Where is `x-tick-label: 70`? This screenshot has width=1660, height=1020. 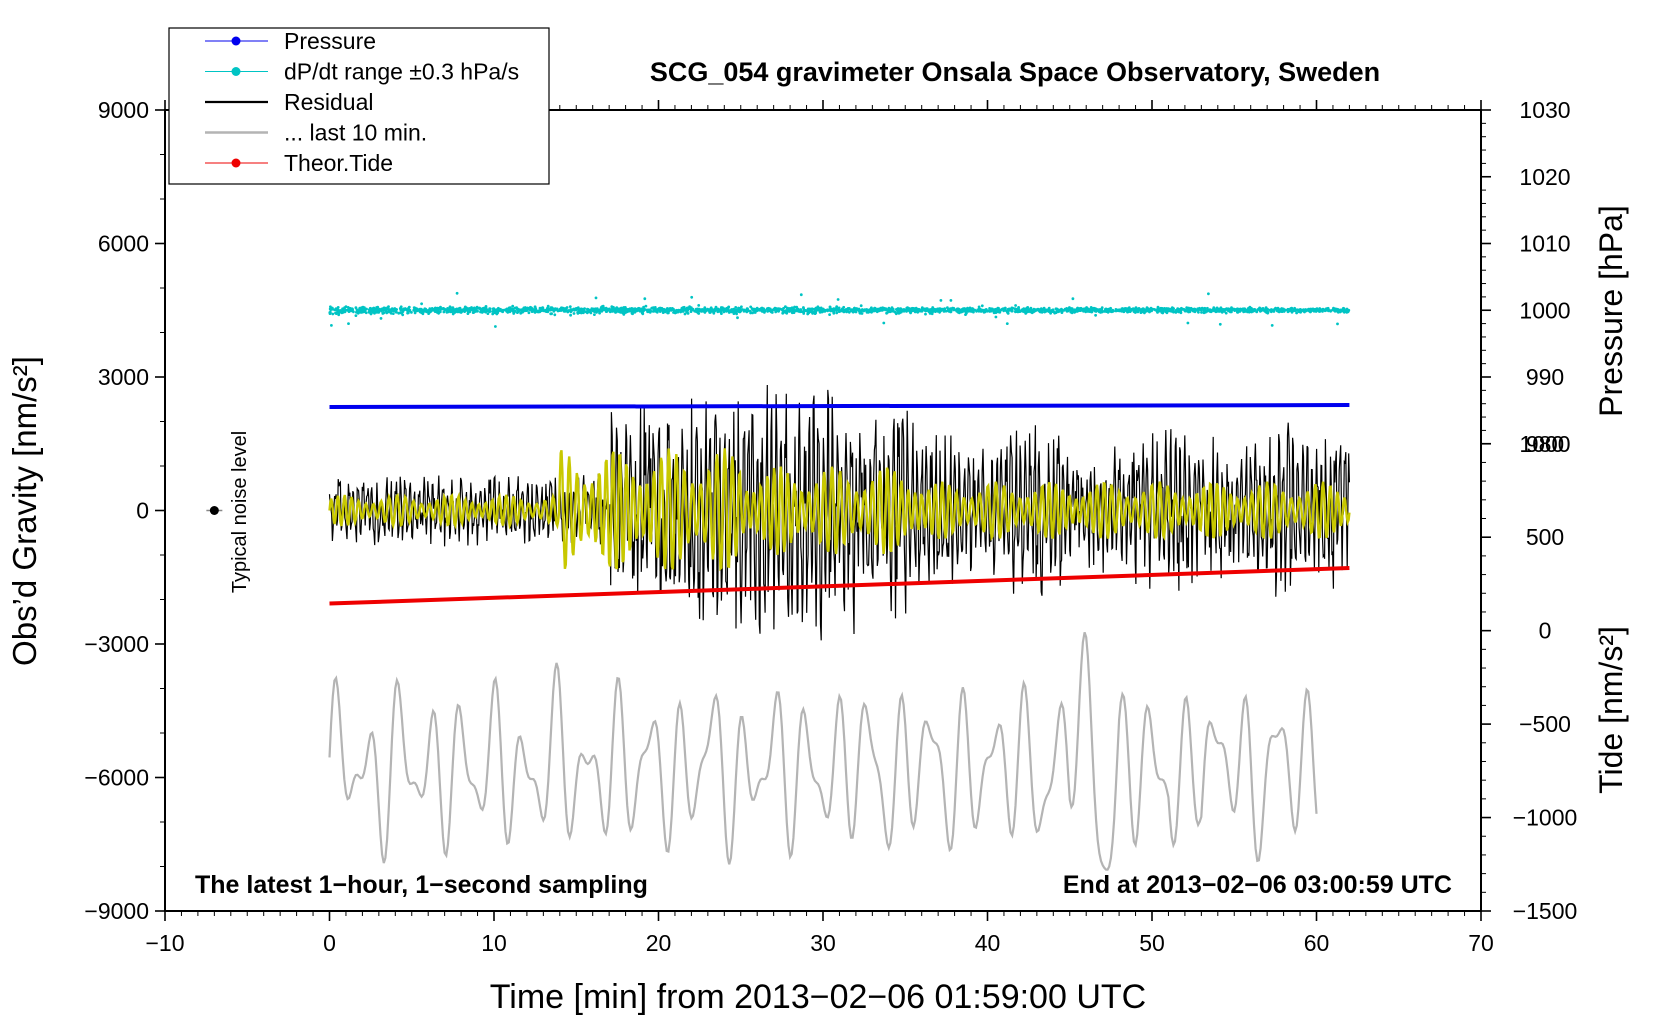
x-tick-label: 70 is located at coordinates (1481, 943).